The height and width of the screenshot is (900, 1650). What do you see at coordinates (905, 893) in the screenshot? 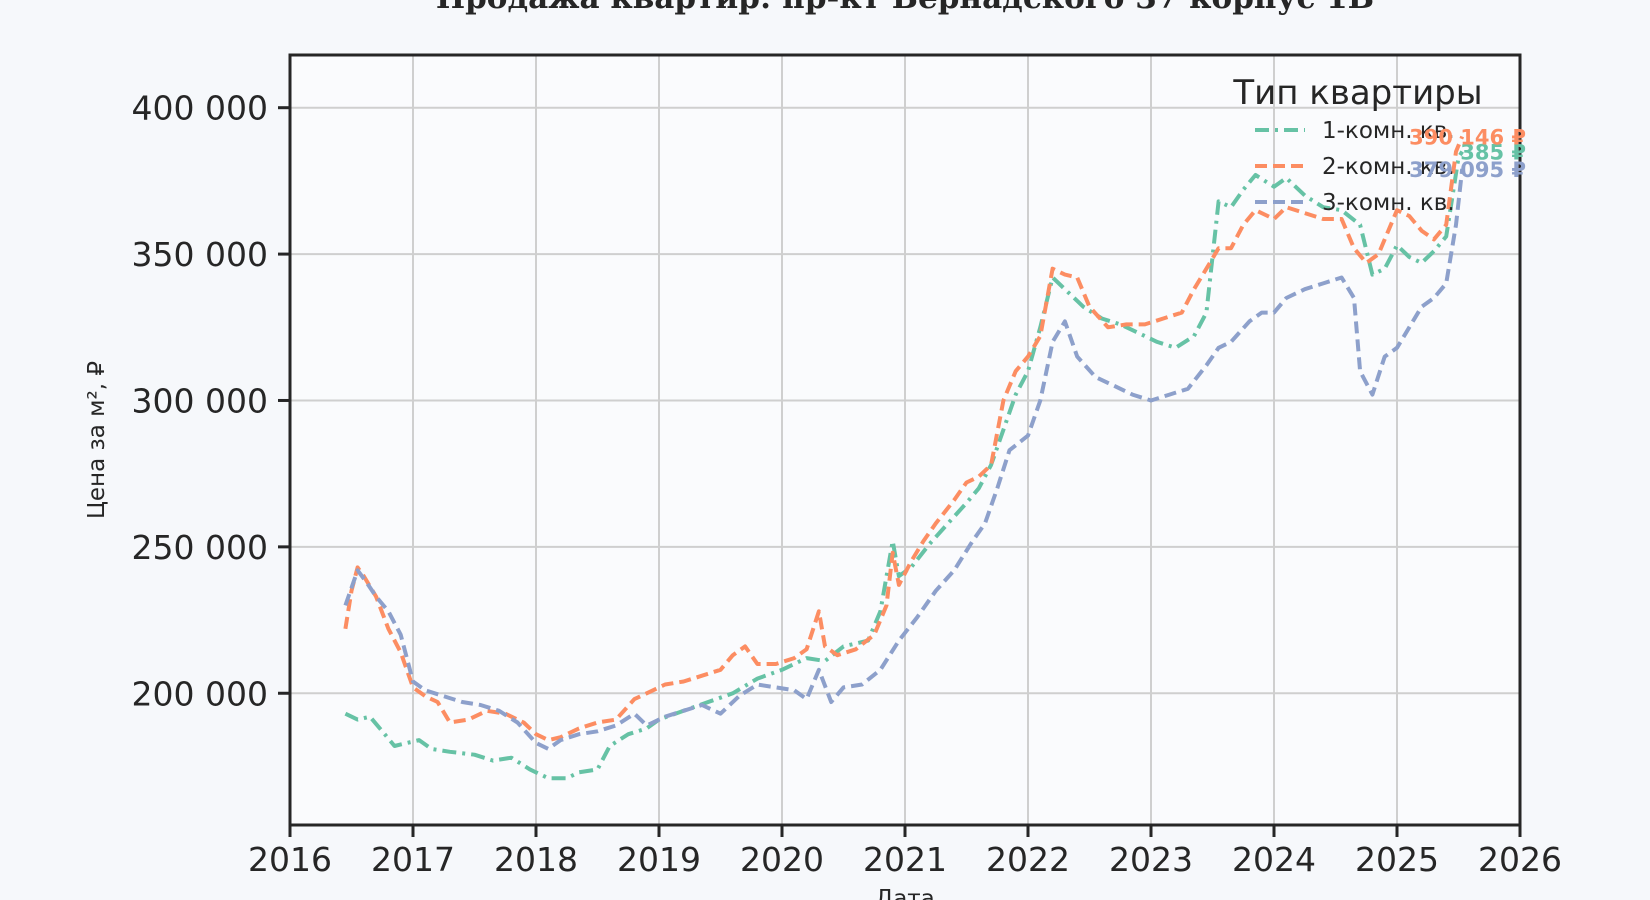
I see `x-axis-label: Дата` at bounding box center [905, 893].